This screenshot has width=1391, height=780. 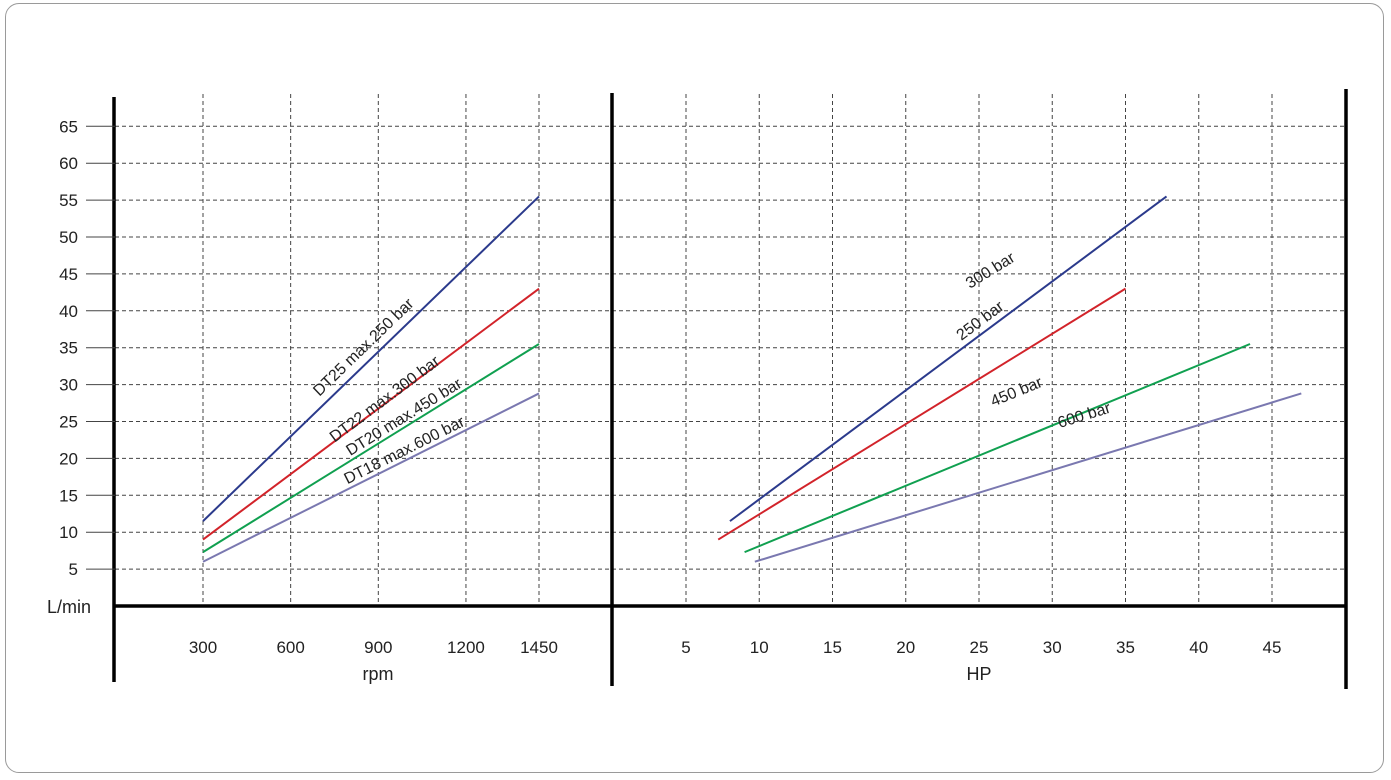 I want to click on series-label-1-1: 300 bar, so click(x=991, y=270).